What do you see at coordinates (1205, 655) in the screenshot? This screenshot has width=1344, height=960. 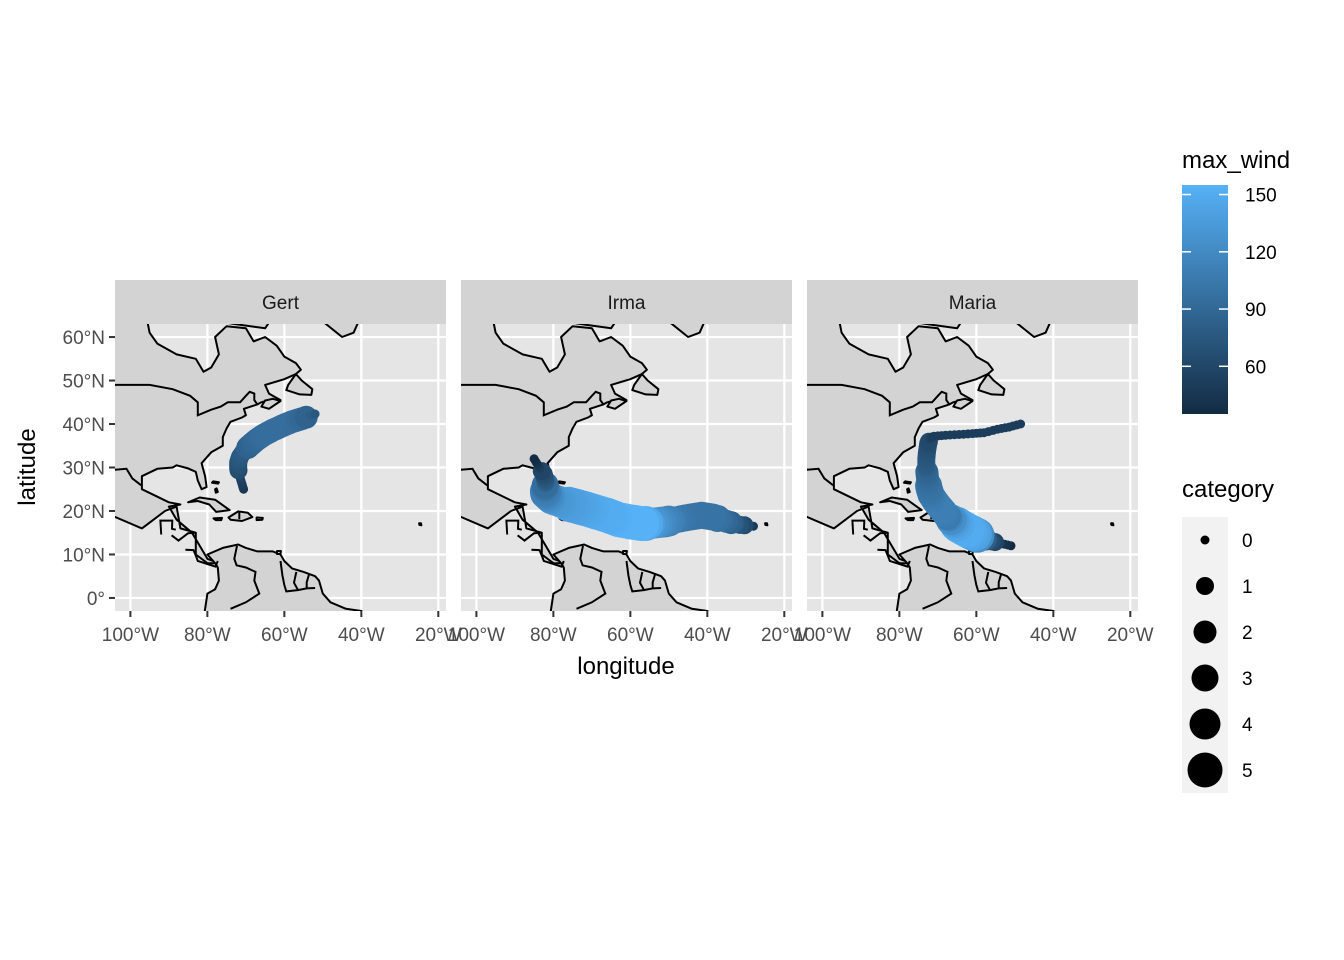 I see `size-legend-key-background` at bounding box center [1205, 655].